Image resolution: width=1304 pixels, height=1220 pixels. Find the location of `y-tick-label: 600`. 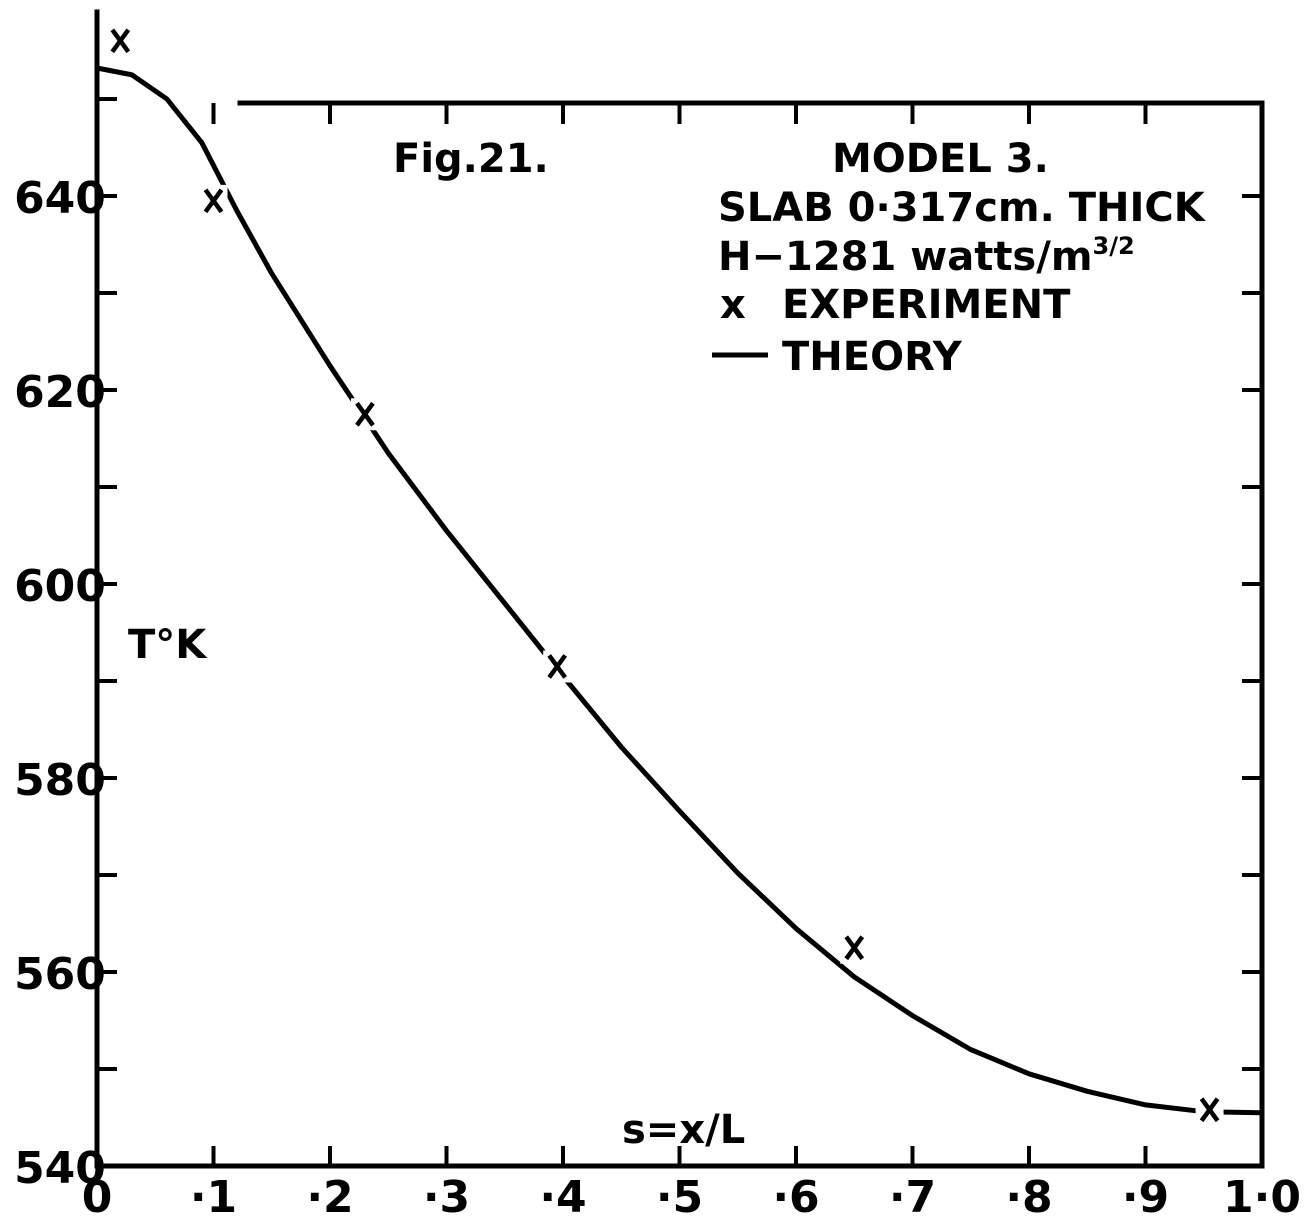

y-tick-label: 600 is located at coordinates (60, 586).